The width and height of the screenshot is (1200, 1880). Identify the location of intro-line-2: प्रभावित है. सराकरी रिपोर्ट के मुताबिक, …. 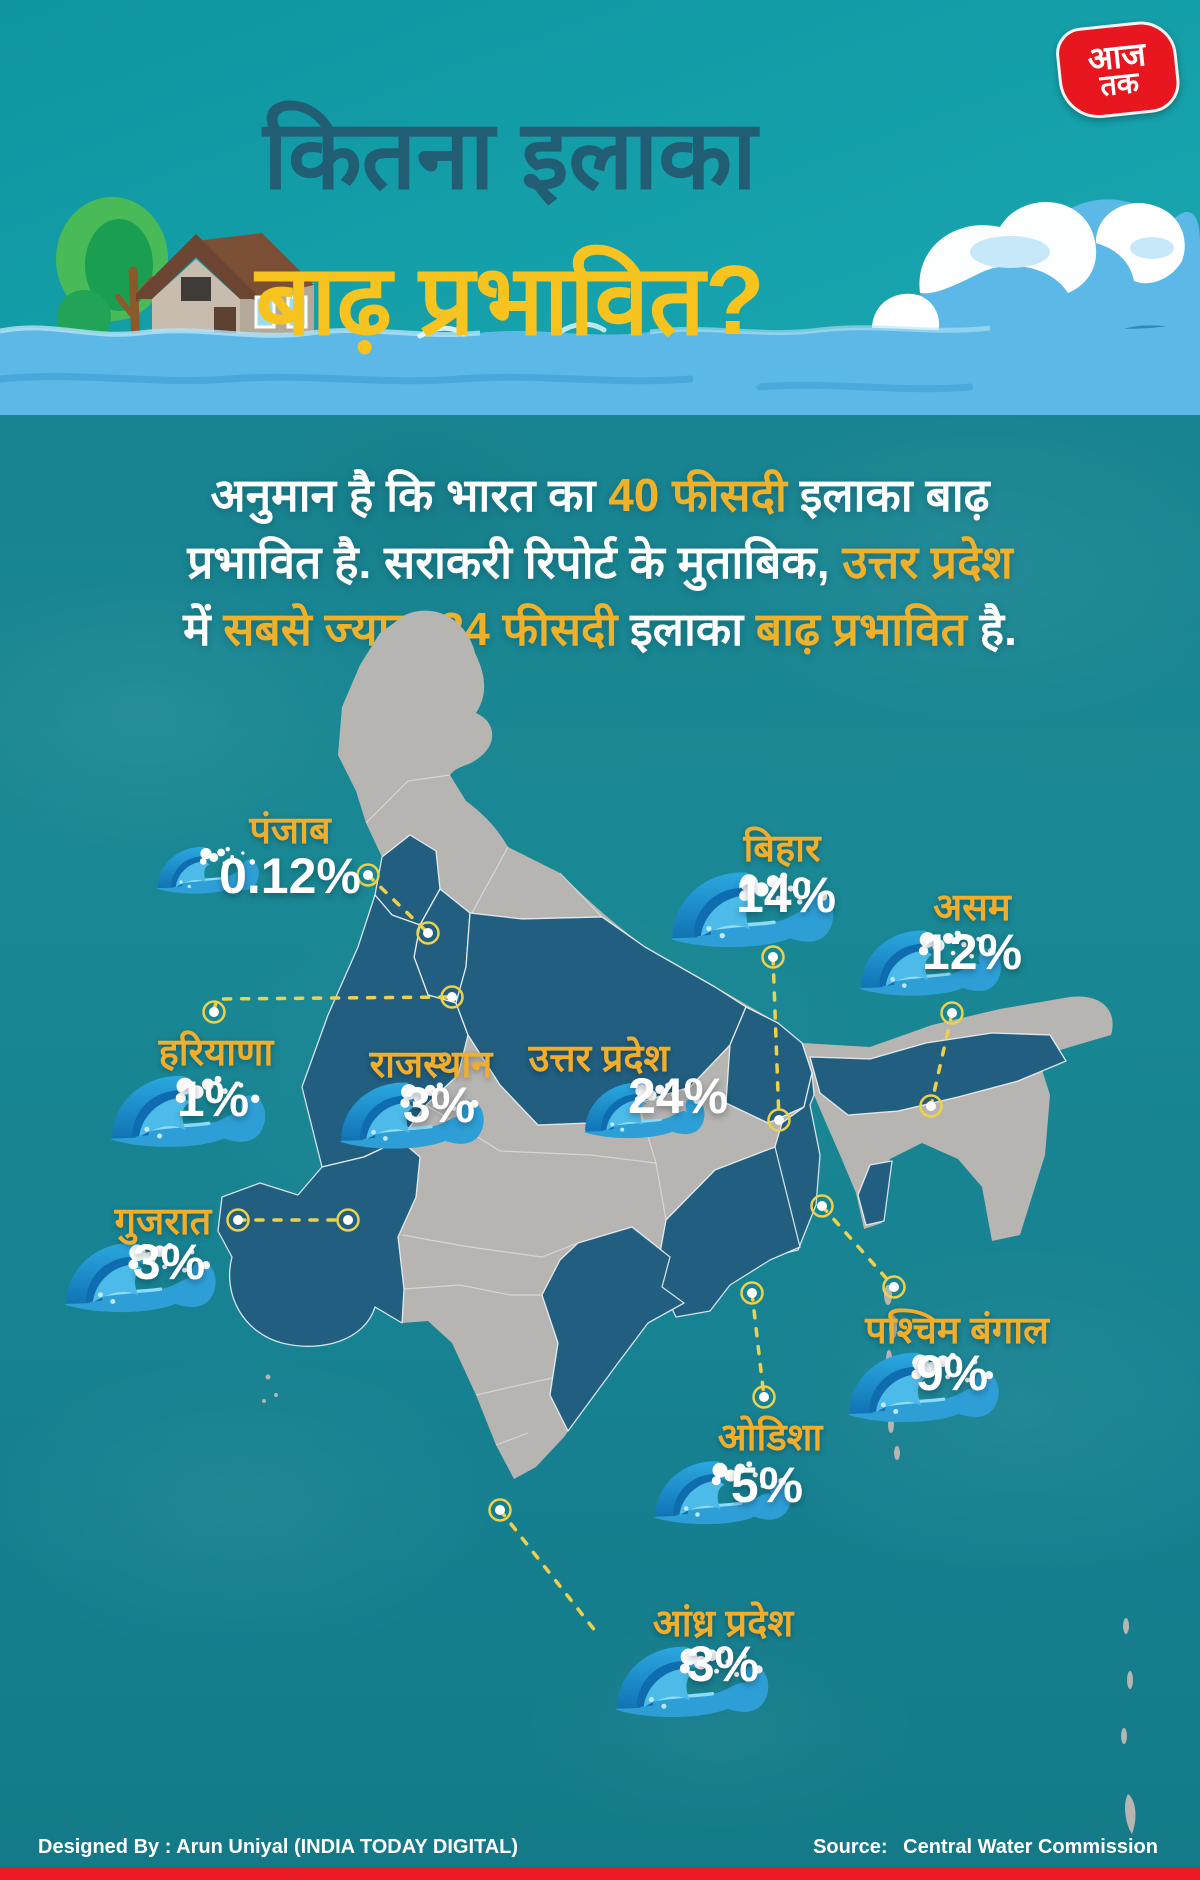
(600, 562).